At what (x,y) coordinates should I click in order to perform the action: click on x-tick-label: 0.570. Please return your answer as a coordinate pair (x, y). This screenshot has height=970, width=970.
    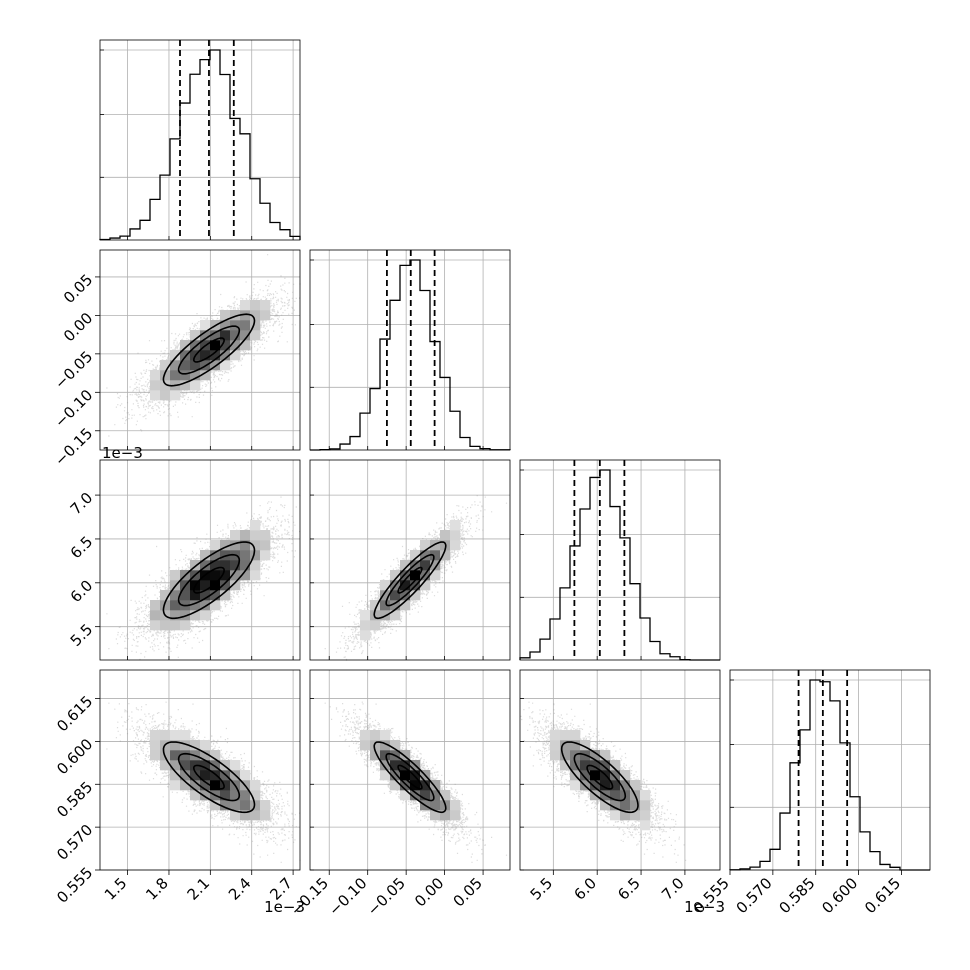
    Looking at the image, I should click on (754, 895).